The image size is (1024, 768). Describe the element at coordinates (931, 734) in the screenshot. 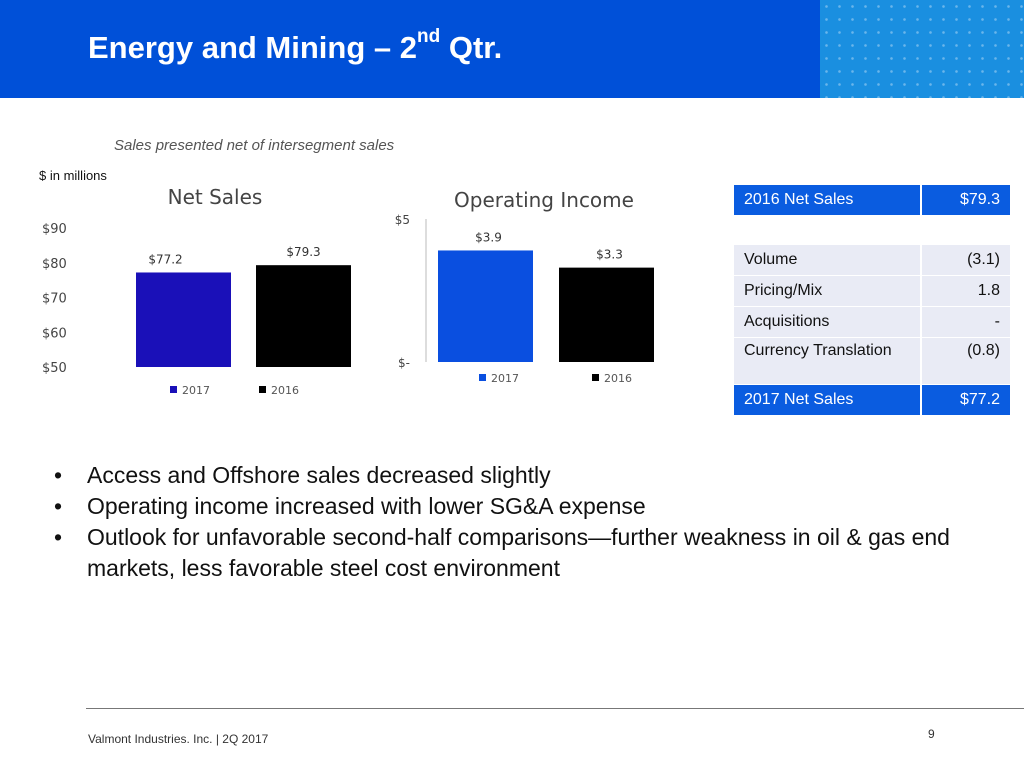

I see `page-number: 9` at that location.